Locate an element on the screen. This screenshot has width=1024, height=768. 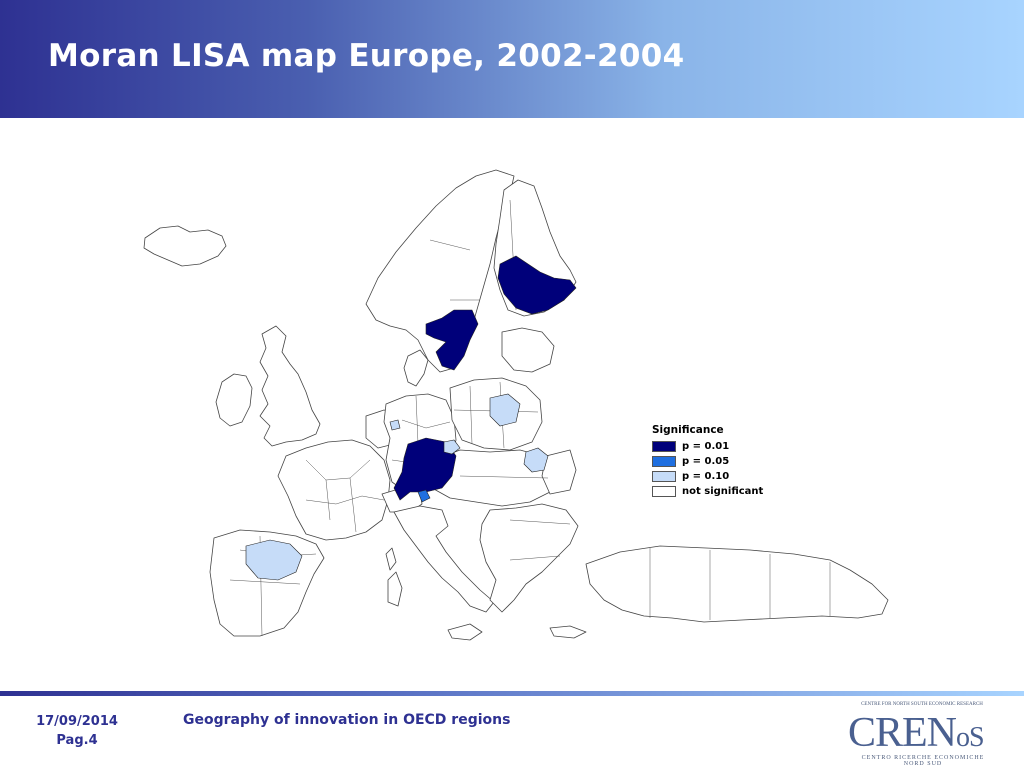
region-spain-castilla-leon is located at coordinates (274, 560).